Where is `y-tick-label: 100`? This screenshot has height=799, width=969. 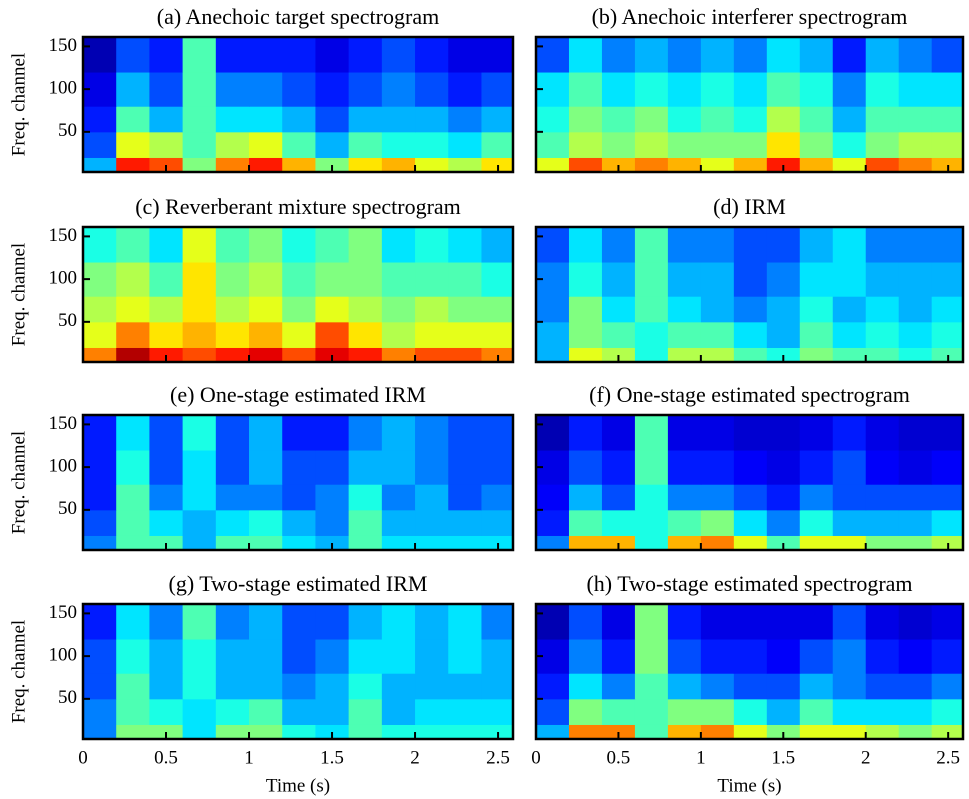
y-tick-label: 100 is located at coordinates (63, 277).